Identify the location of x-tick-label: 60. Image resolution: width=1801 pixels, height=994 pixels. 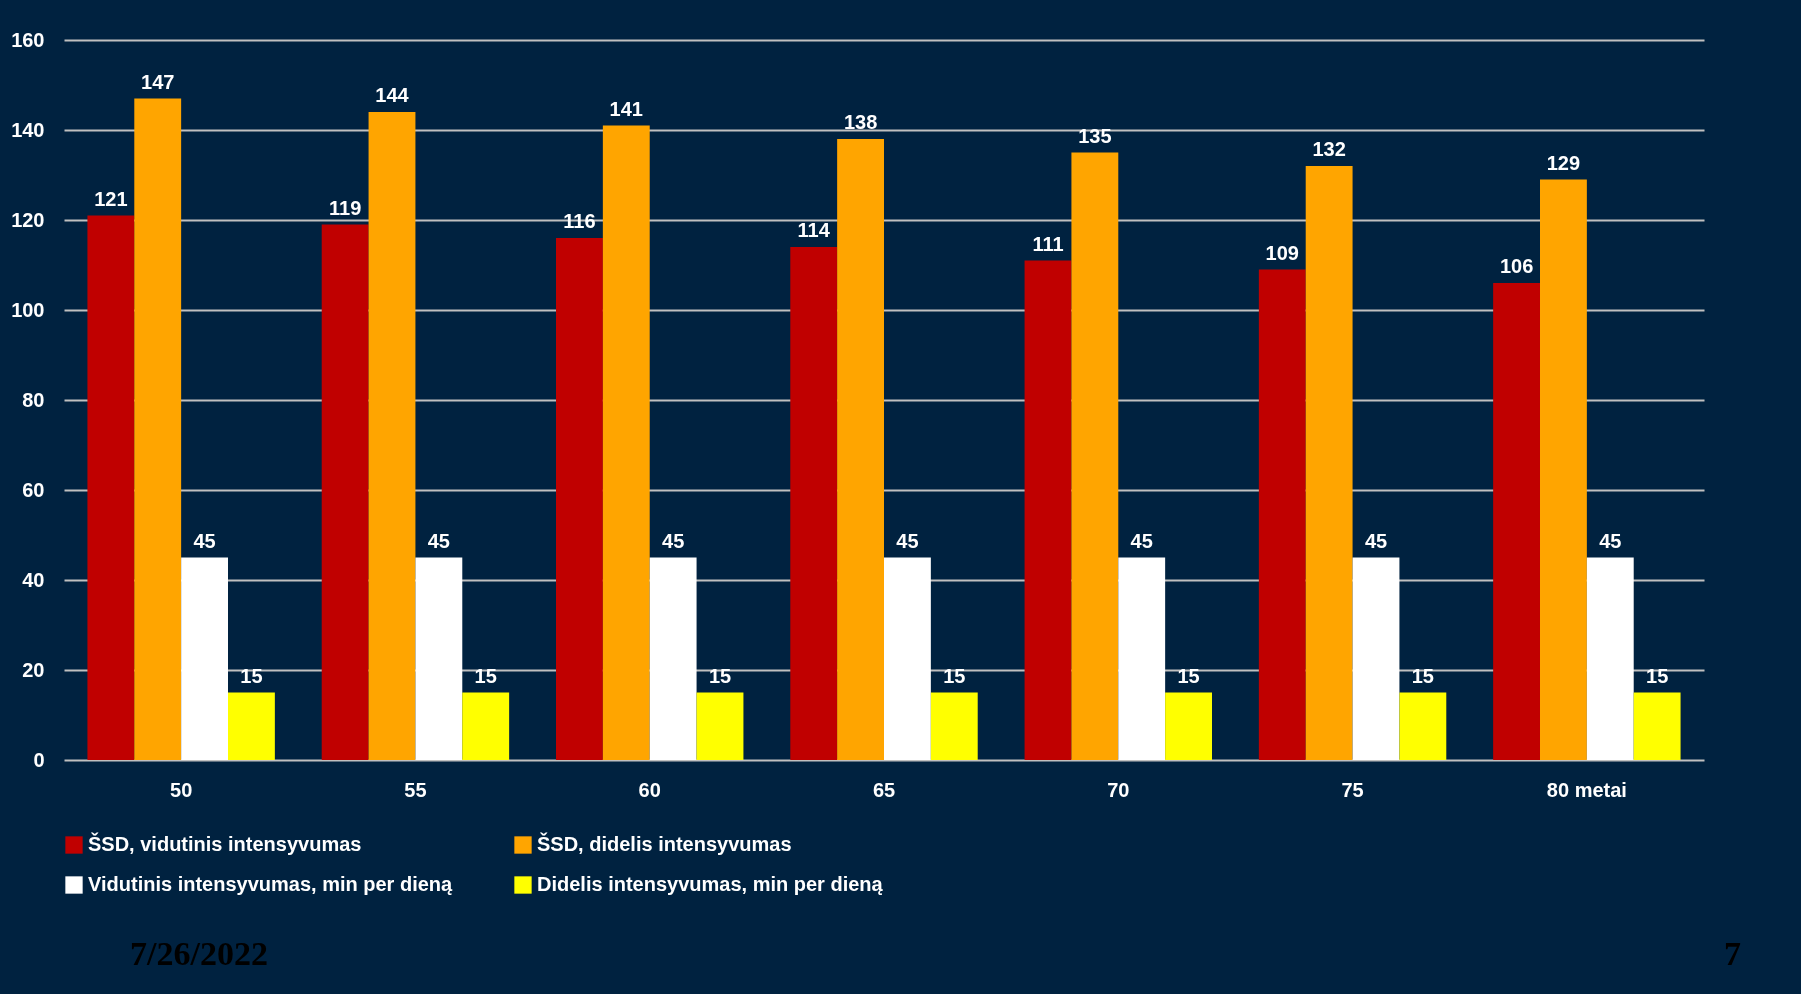
(649, 789).